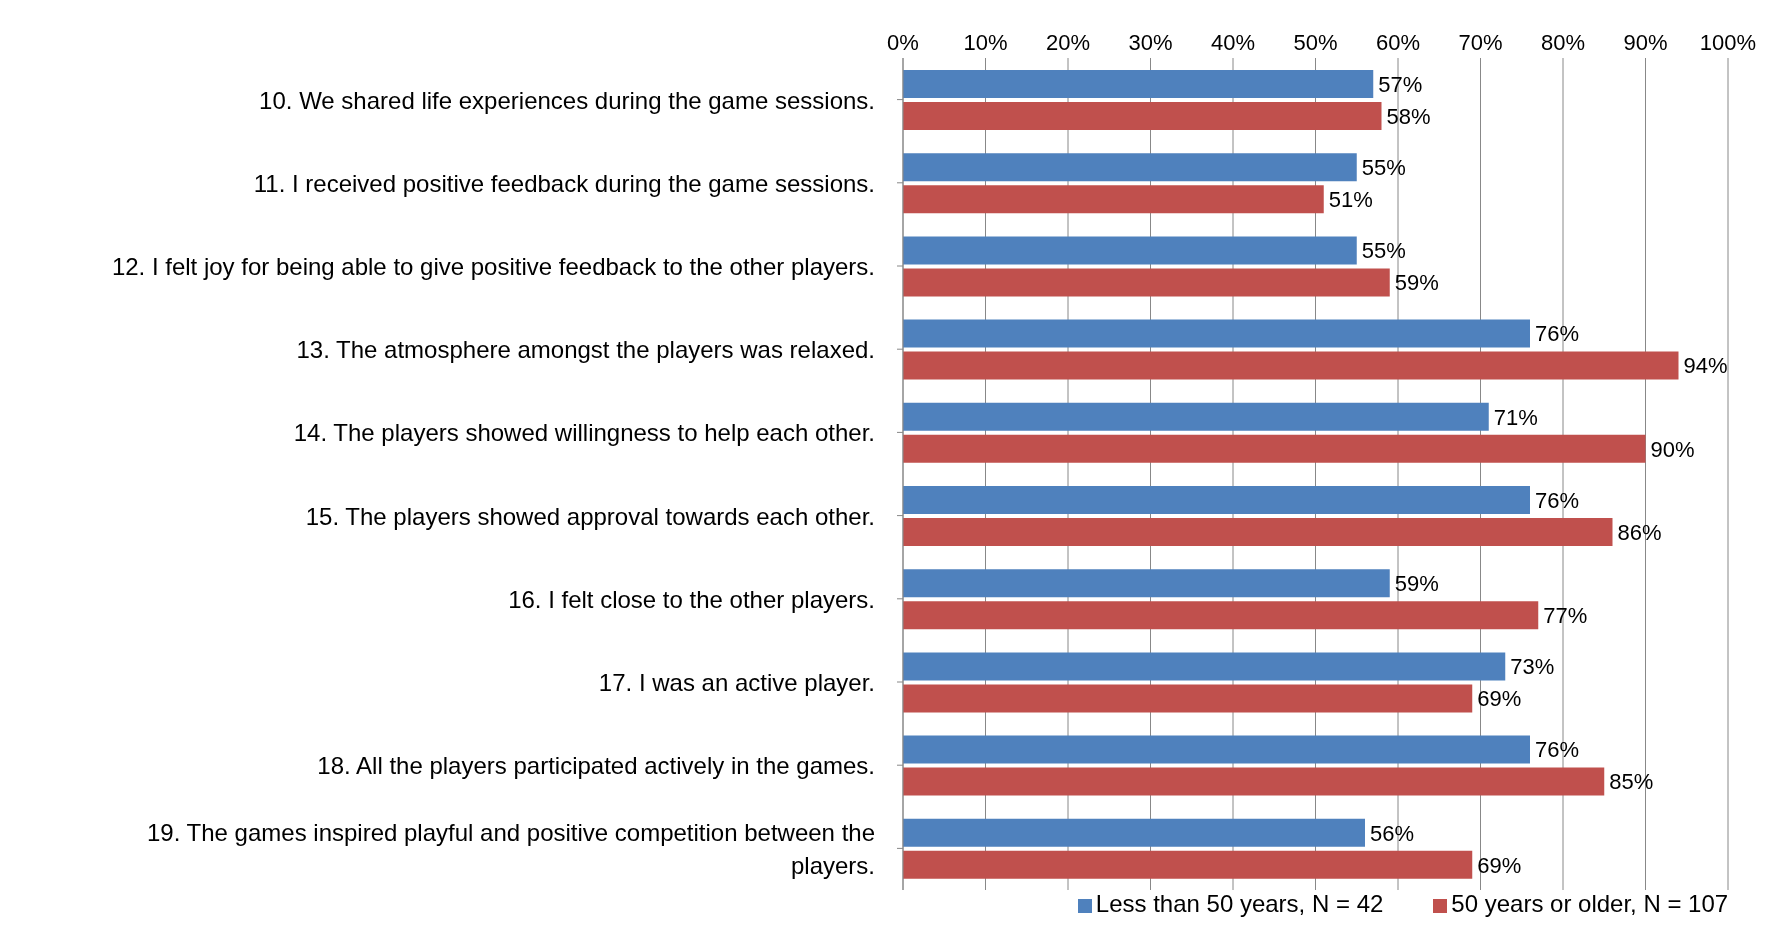  What do you see at coordinates (1315, 42) in the screenshot?
I see `x-tick-label: 50%` at bounding box center [1315, 42].